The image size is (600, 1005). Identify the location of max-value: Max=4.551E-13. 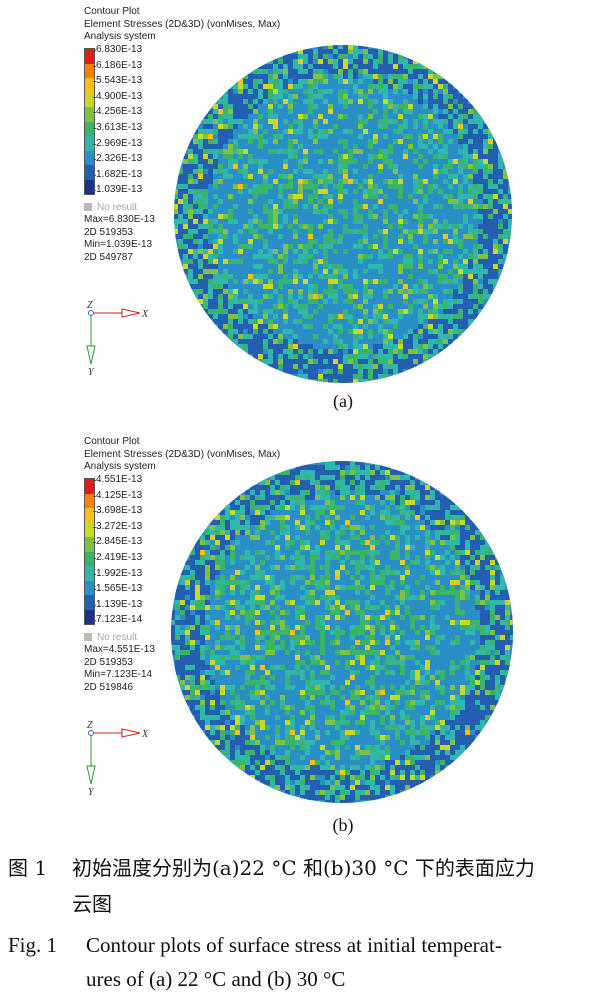
(119, 649).